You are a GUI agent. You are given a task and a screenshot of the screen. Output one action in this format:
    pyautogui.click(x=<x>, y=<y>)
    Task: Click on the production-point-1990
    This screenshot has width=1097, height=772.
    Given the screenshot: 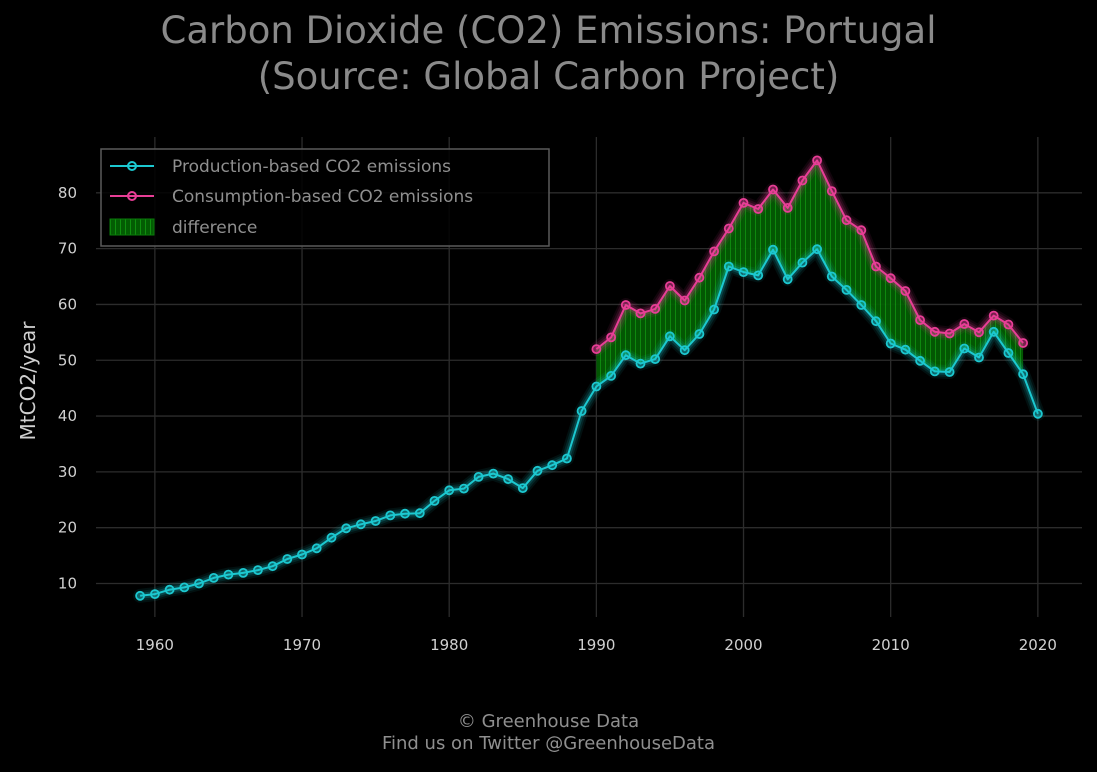 What is the action you would take?
    pyautogui.click(x=596, y=386)
    